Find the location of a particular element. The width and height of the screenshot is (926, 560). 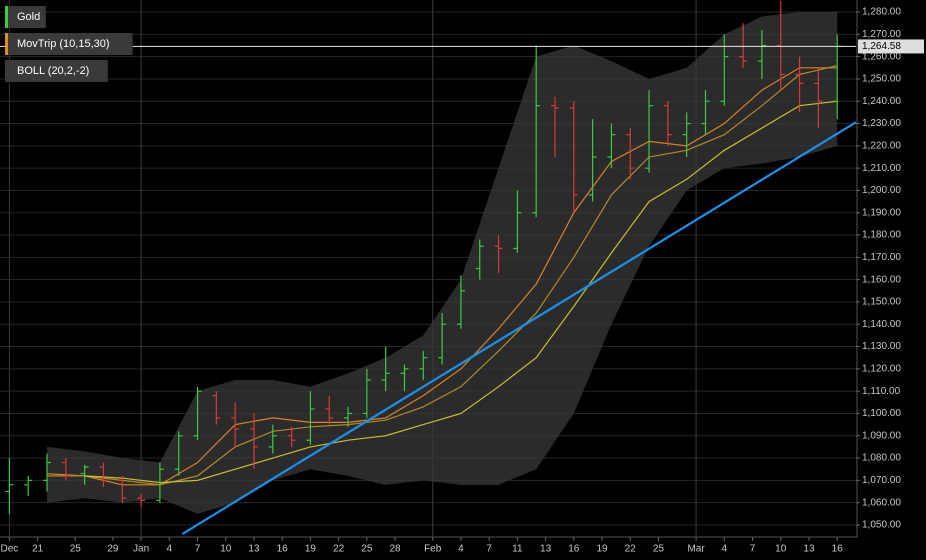

y-tick-label: 1,130.00 is located at coordinates (881, 346).